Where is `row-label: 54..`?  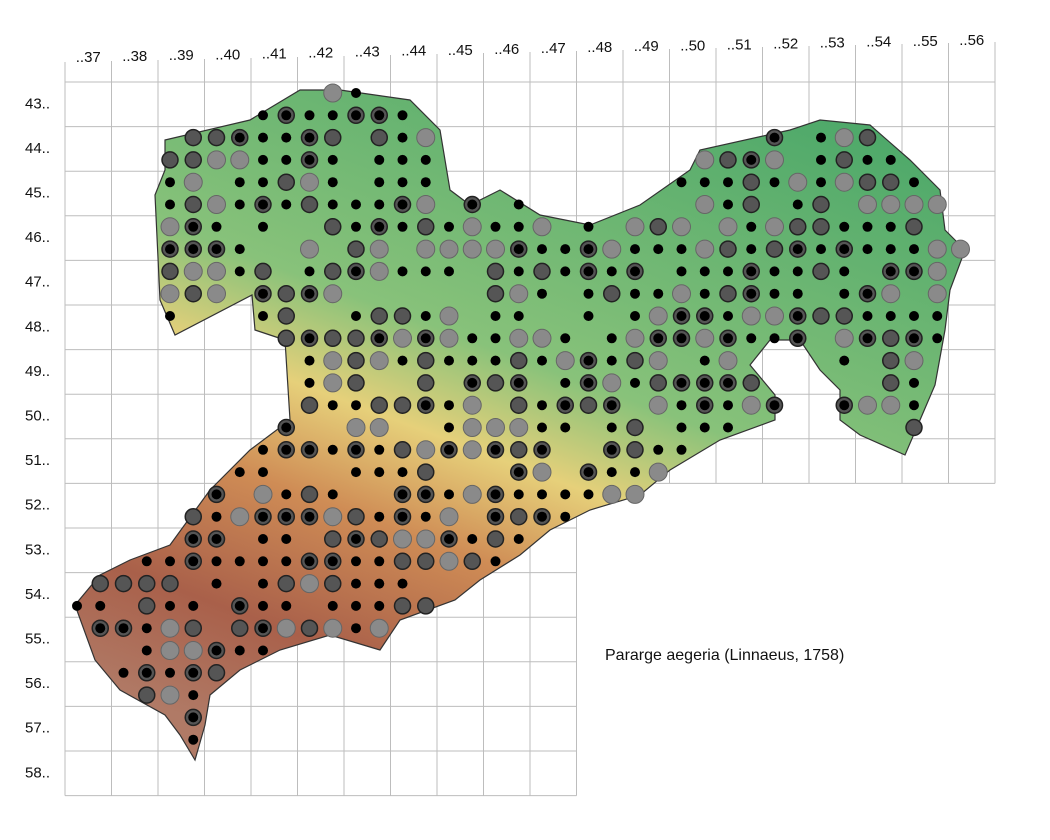
row-label: 54.. is located at coordinates (37, 594).